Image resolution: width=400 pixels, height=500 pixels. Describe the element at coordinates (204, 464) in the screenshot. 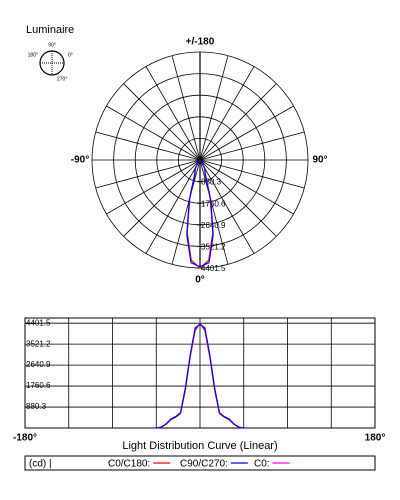

I see `legend-label: C90/C270:` at that location.